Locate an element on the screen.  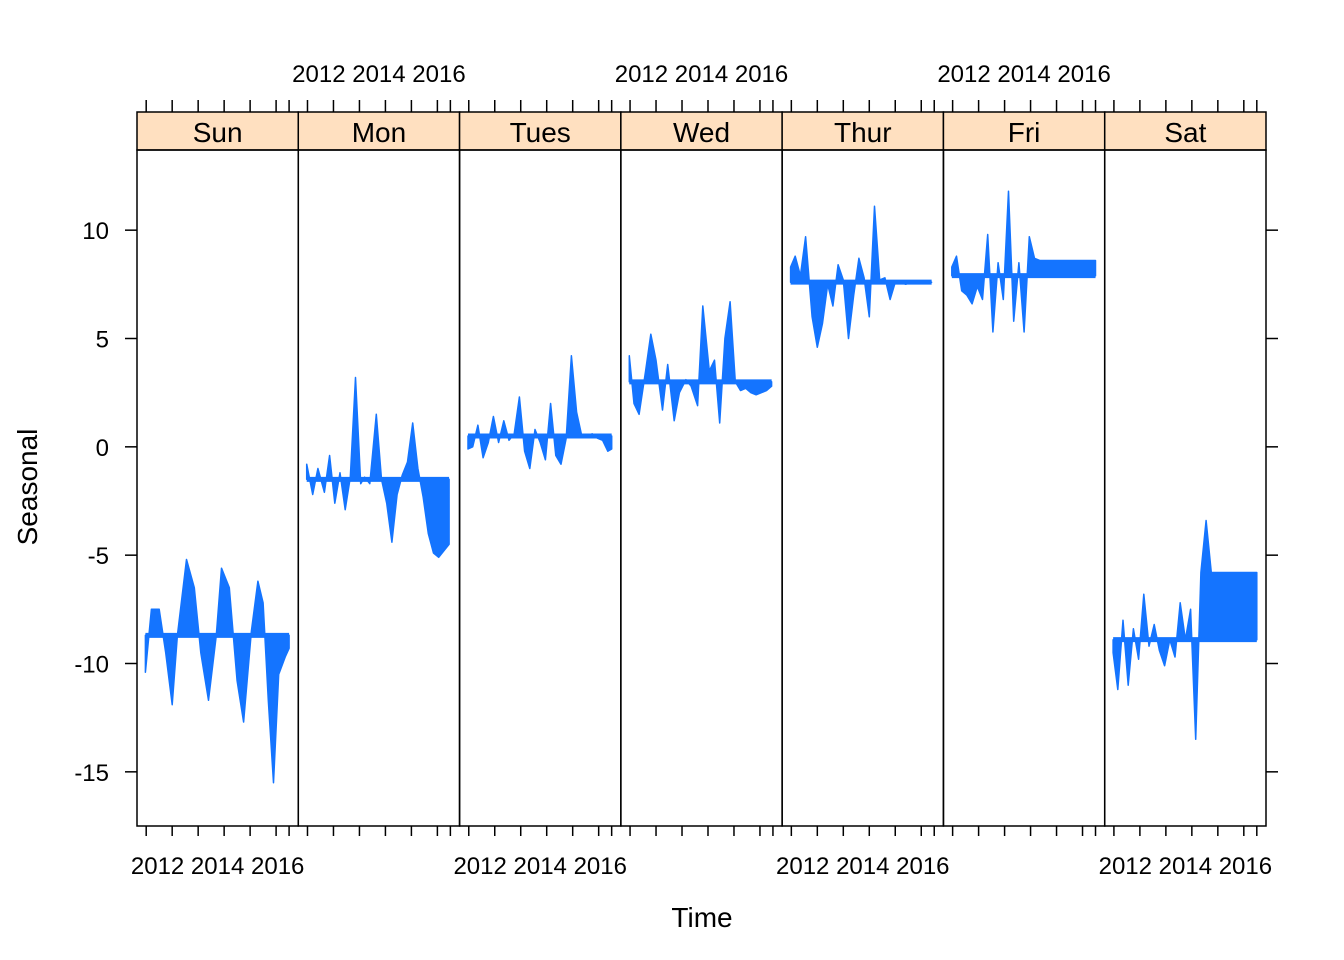
strip-fri is located at coordinates (1024, 131).